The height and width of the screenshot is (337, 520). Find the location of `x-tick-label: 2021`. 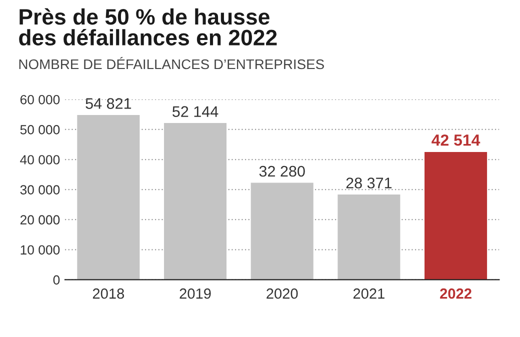

x-tick-label: 2021 is located at coordinates (368, 293).